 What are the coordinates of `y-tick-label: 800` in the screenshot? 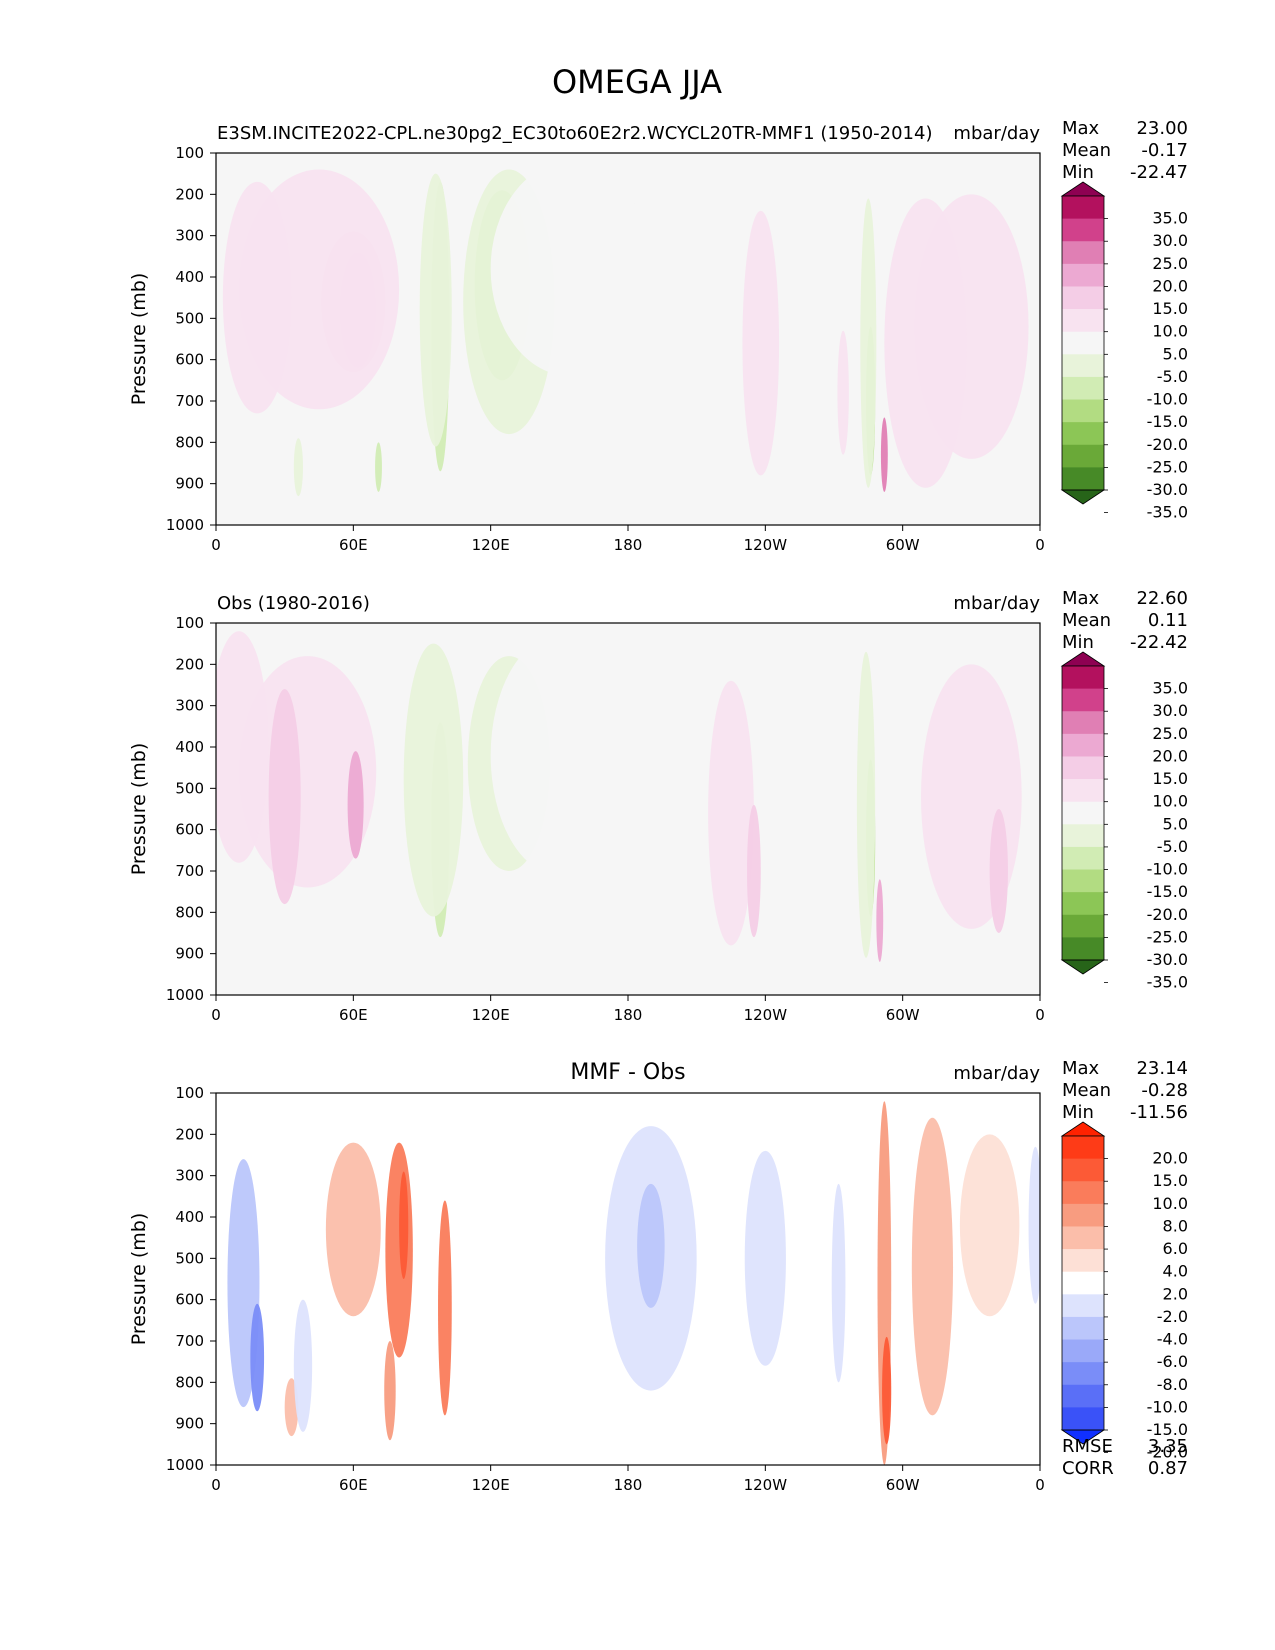 It's located at (189, 442).